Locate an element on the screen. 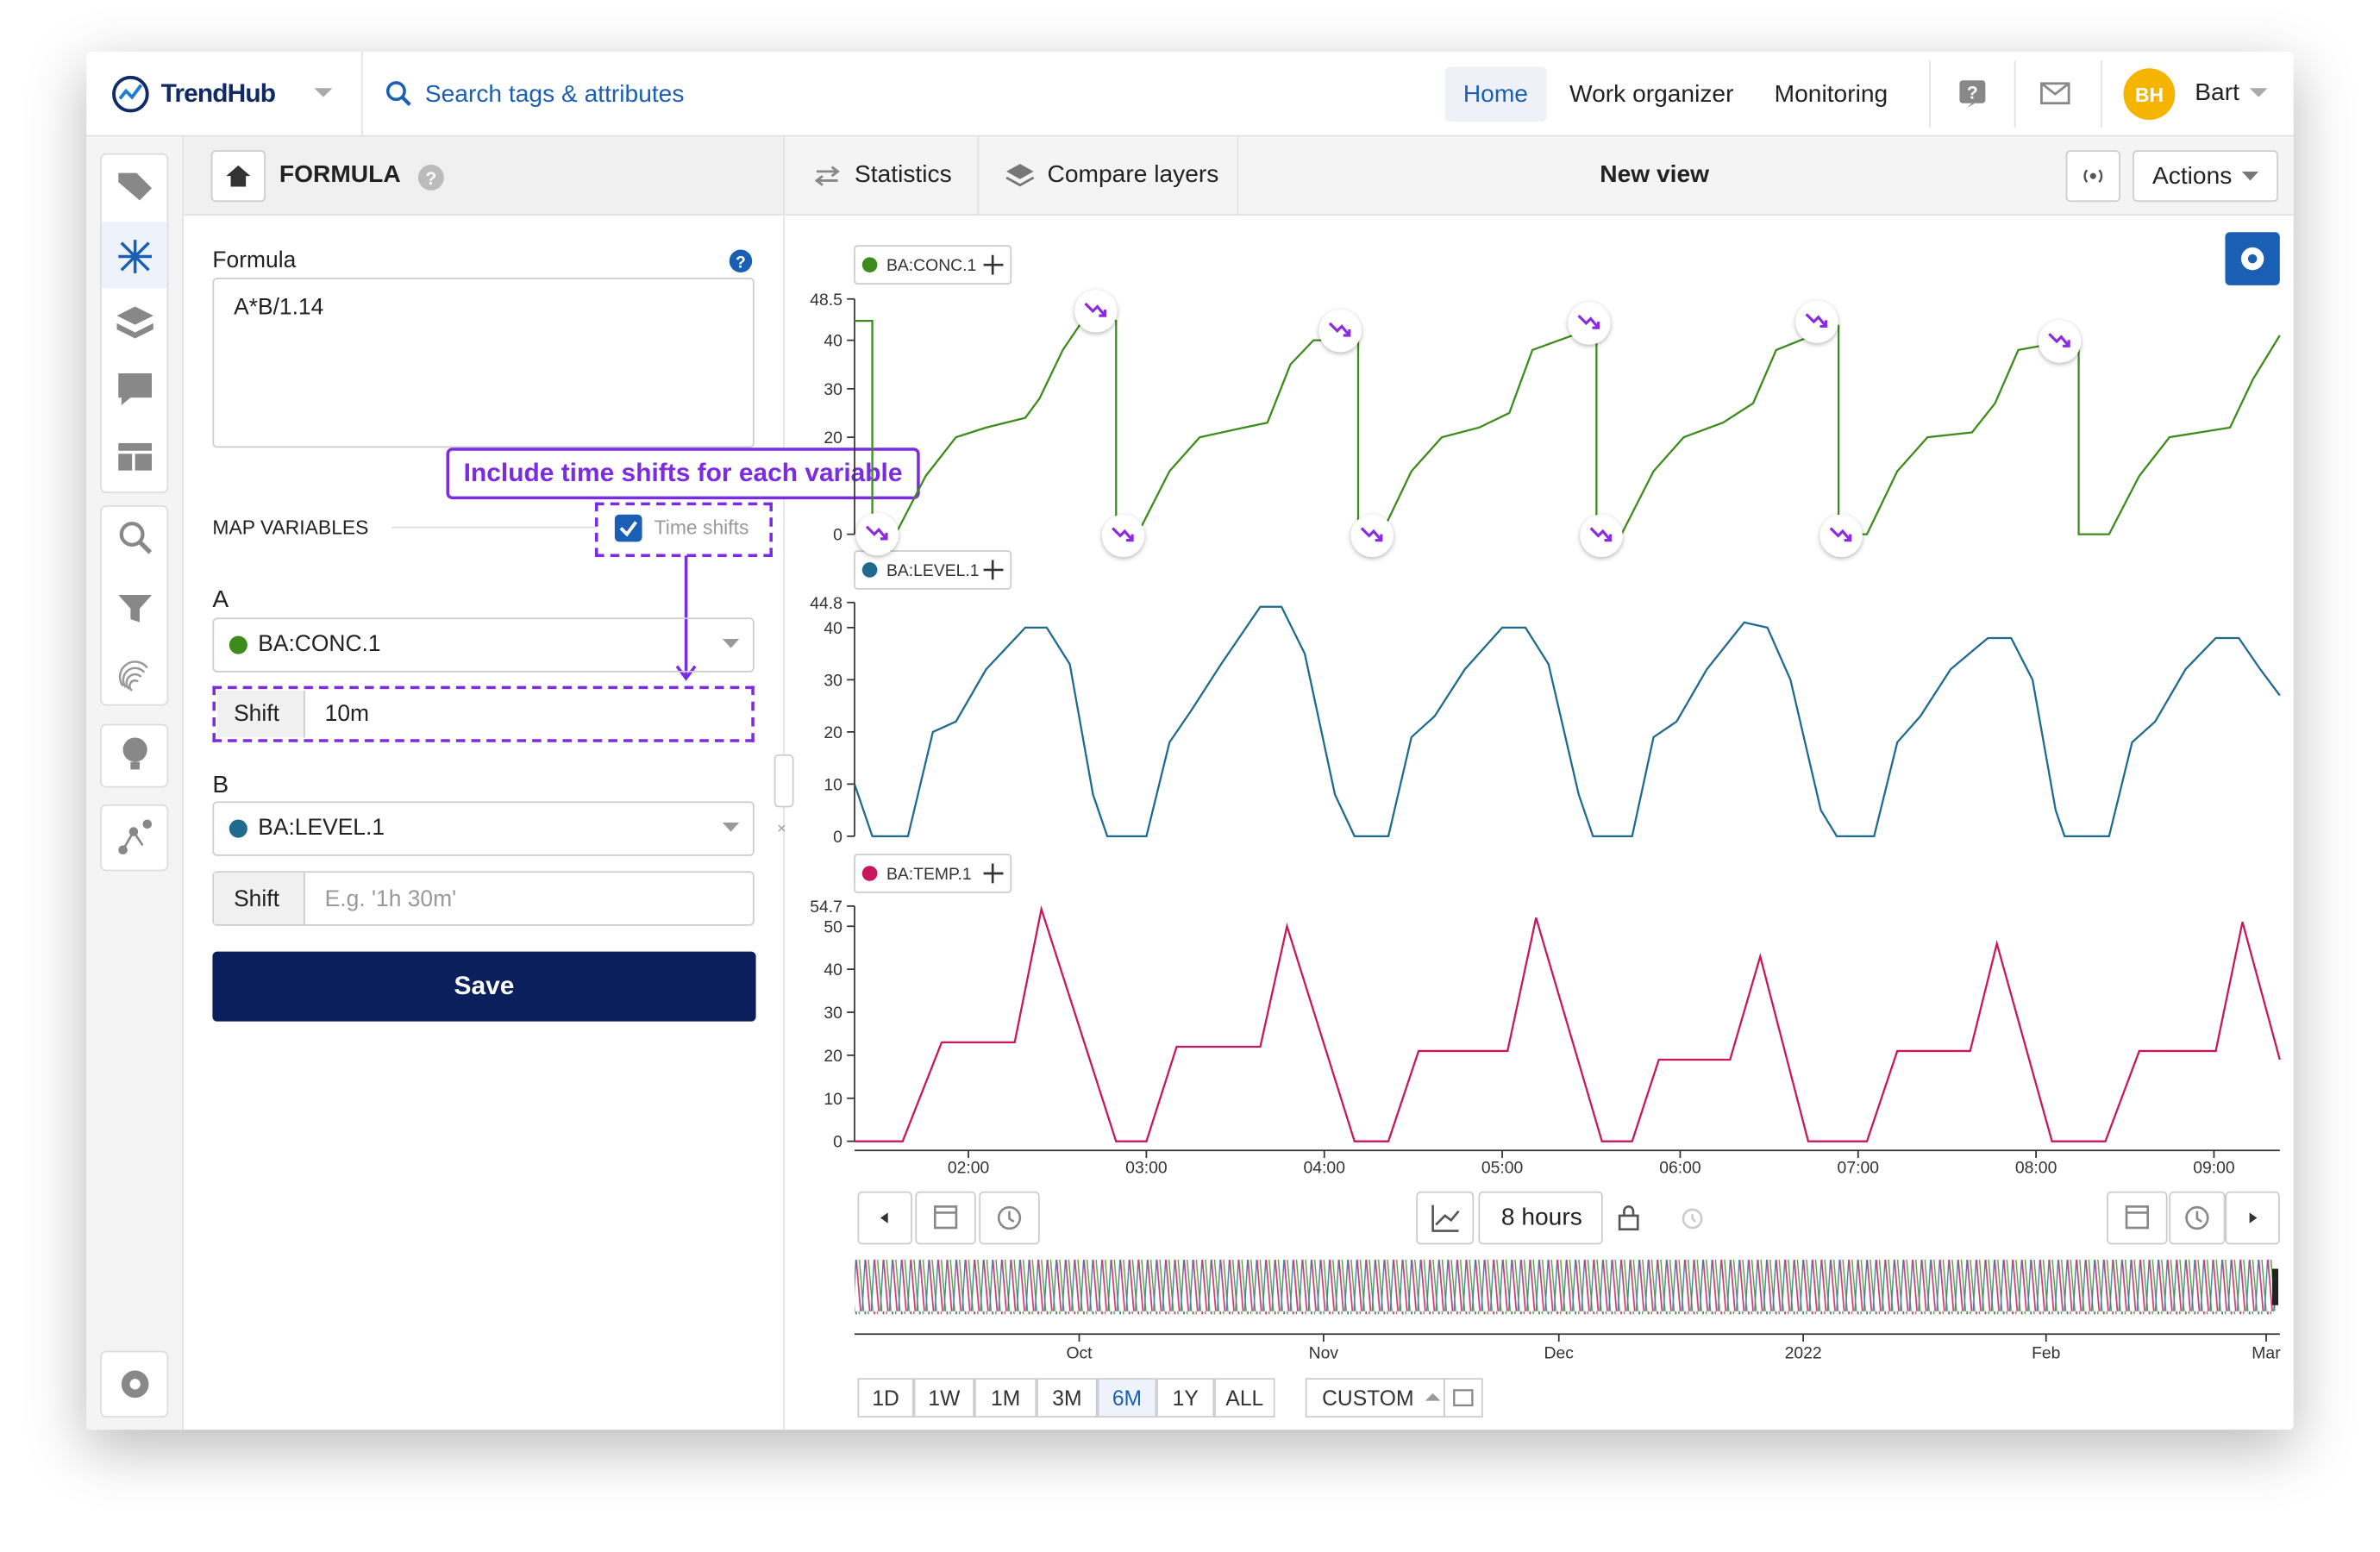  search-field: Search tags & attributes is located at coordinates (555, 95).